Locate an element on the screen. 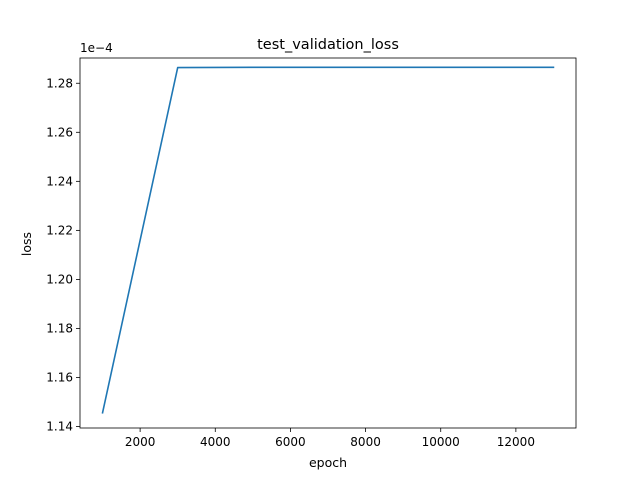  x-tick-label: 6000 is located at coordinates (290, 442).